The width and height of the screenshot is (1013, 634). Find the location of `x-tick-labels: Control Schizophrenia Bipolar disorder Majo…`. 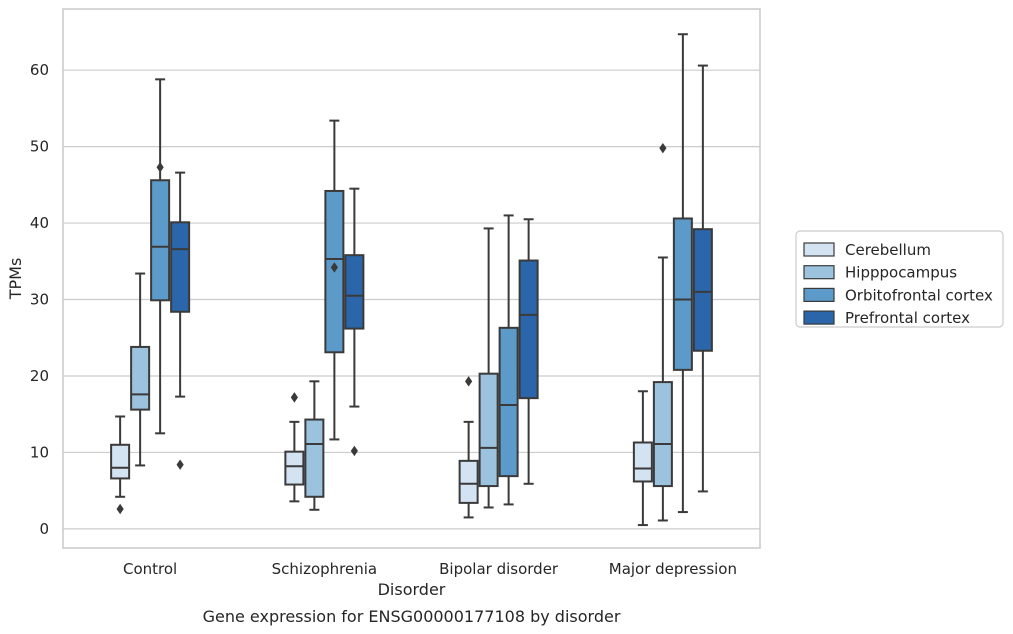

x-tick-labels: Control Schizophrenia Bipolar disorder Majo… is located at coordinates (430, 569).